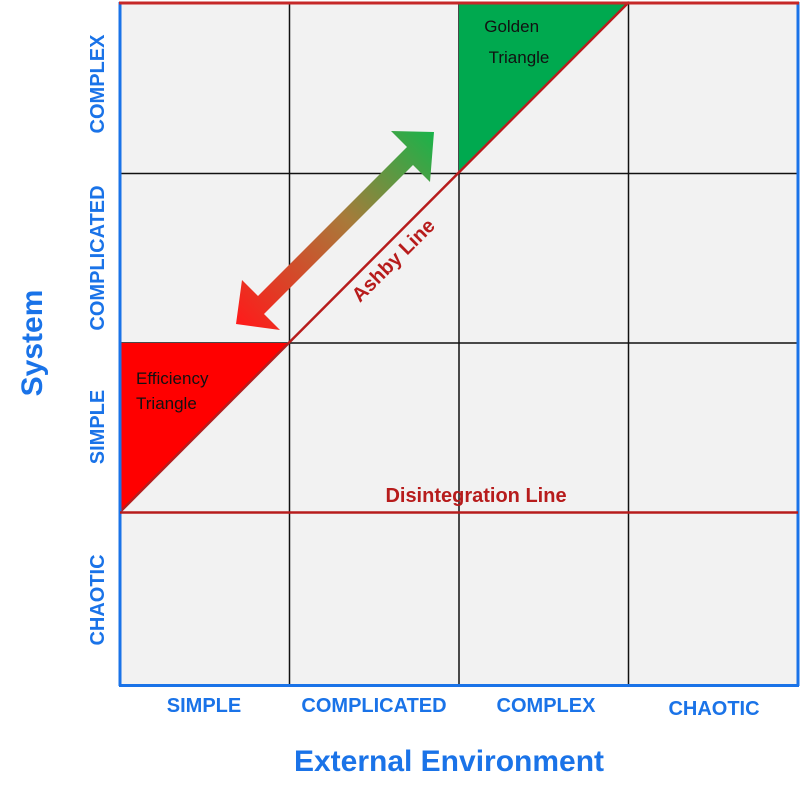  Describe the element at coordinates (713, 709) in the screenshot. I see `x-category-chaotic: CHAOTIC` at that location.